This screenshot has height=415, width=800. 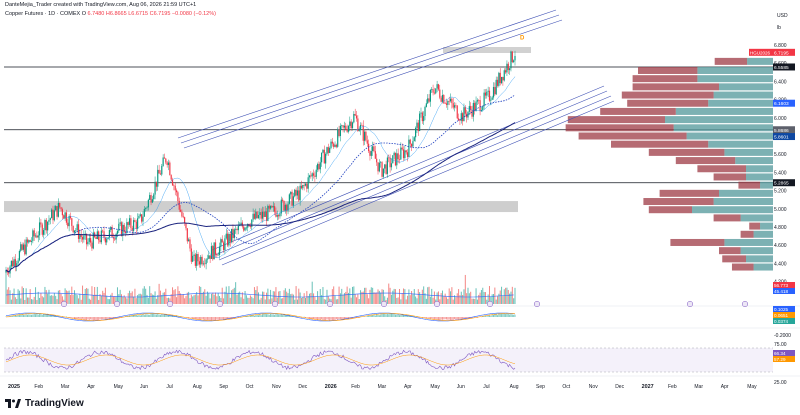 What do you see at coordinates (619, 387) in the screenshot?
I see `time-axis-label: Dec` at bounding box center [619, 387].